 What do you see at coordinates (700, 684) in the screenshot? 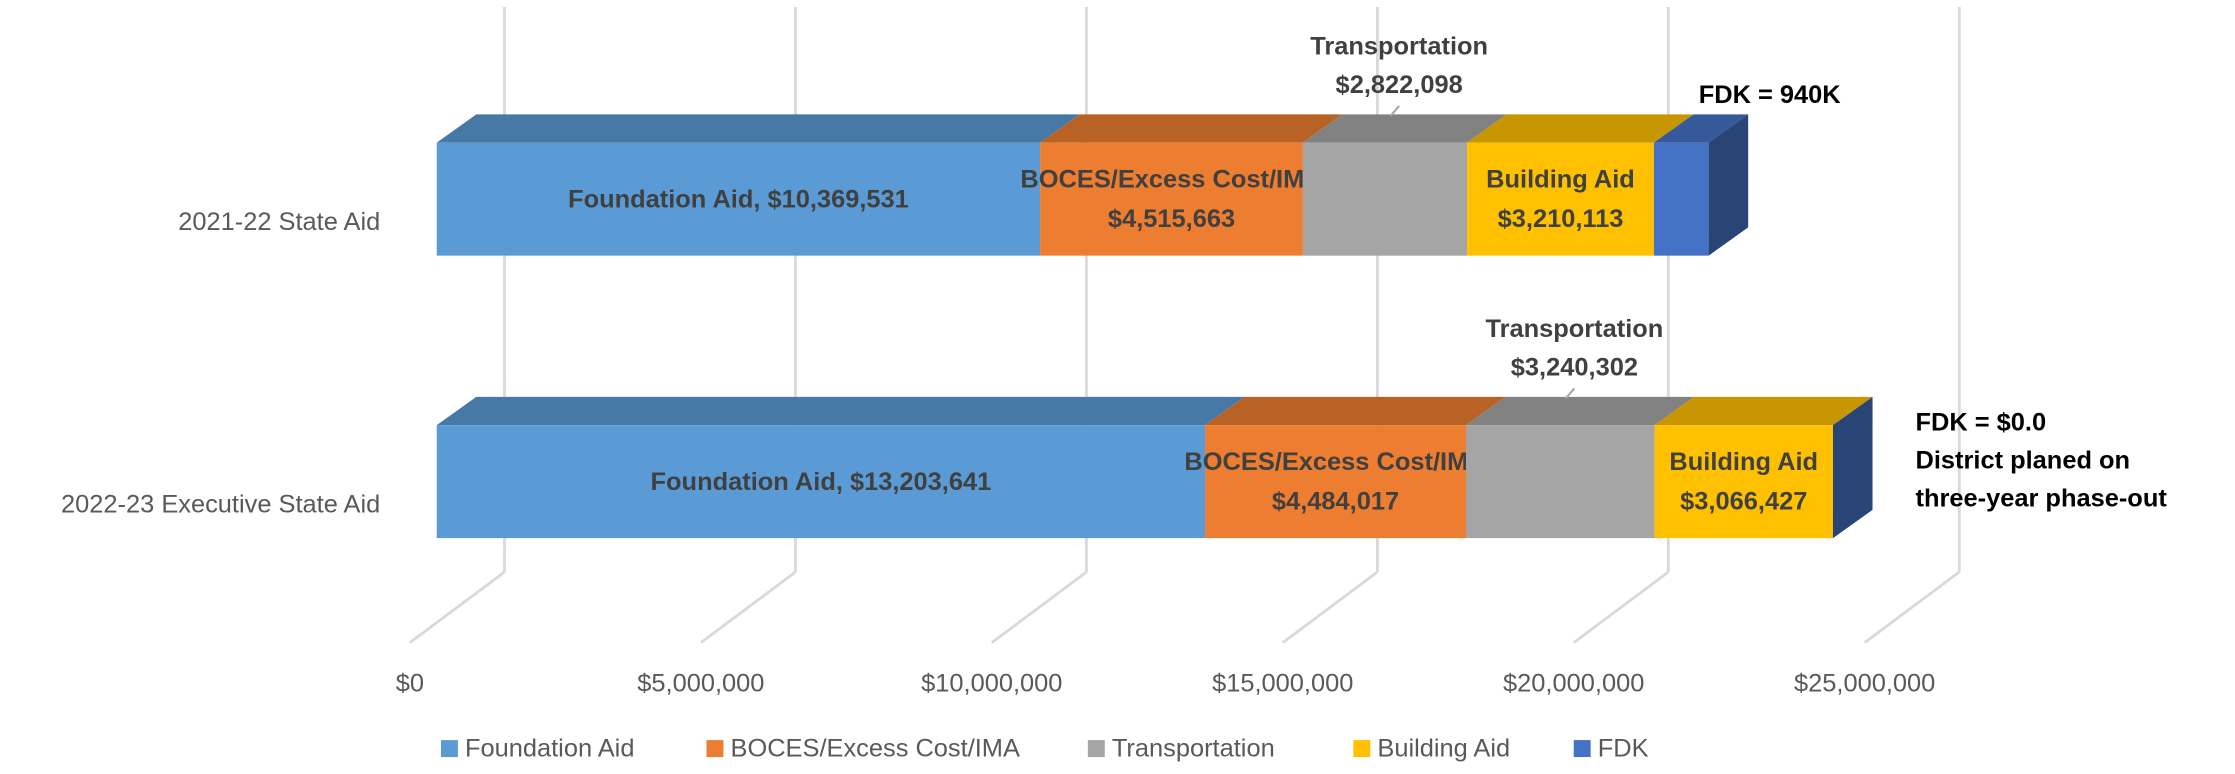
I see `x-tick-label: $5,000,000` at bounding box center [700, 684].